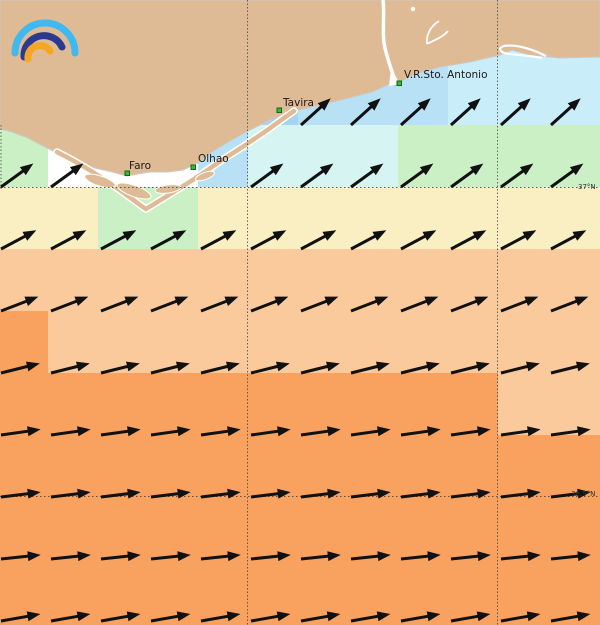 This screenshot has height=625, width=600. I want to click on site-logo, so click(45, 41).